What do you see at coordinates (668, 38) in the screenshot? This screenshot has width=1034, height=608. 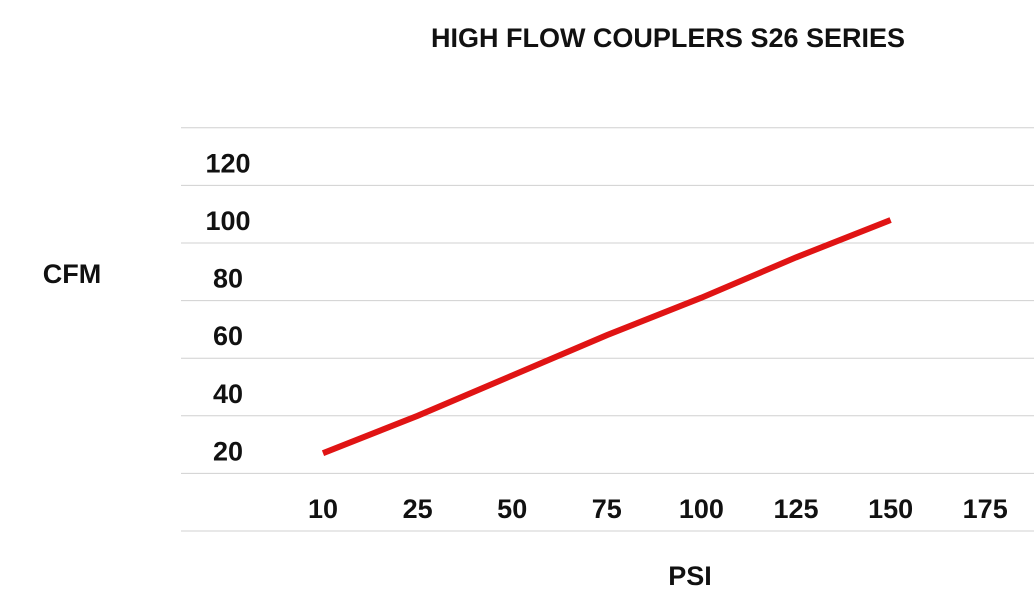 I see `chart-title: HIGH FLOW COUPLERS S26 SERIES` at bounding box center [668, 38].